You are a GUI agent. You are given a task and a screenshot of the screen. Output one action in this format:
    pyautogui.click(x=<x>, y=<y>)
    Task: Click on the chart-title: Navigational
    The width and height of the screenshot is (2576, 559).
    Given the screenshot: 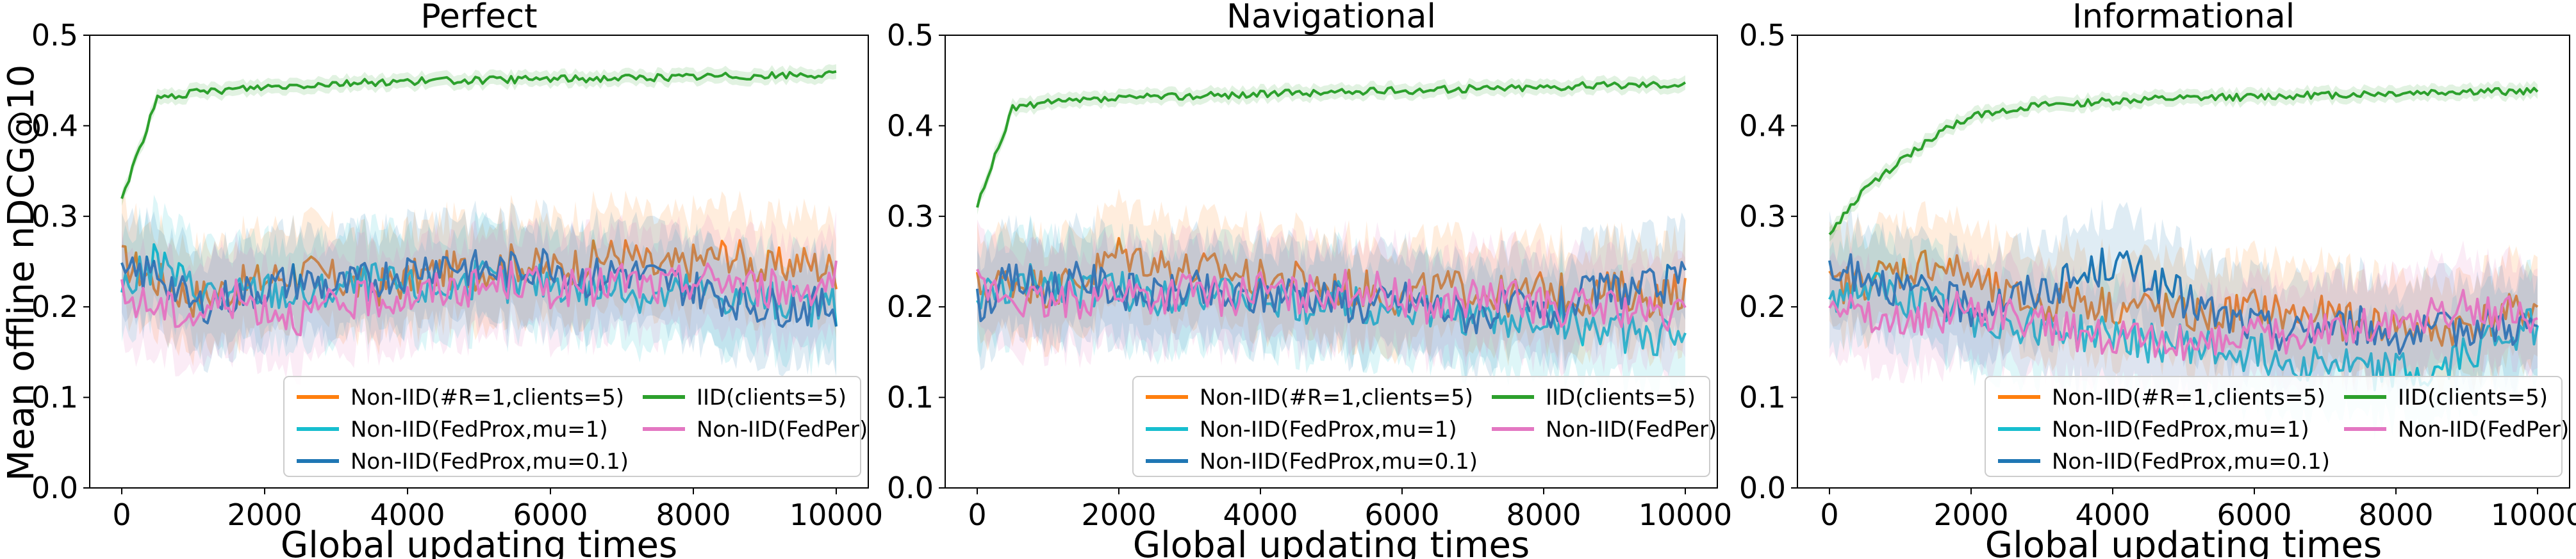 What is the action you would take?
    pyautogui.click(x=1331, y=18)
    